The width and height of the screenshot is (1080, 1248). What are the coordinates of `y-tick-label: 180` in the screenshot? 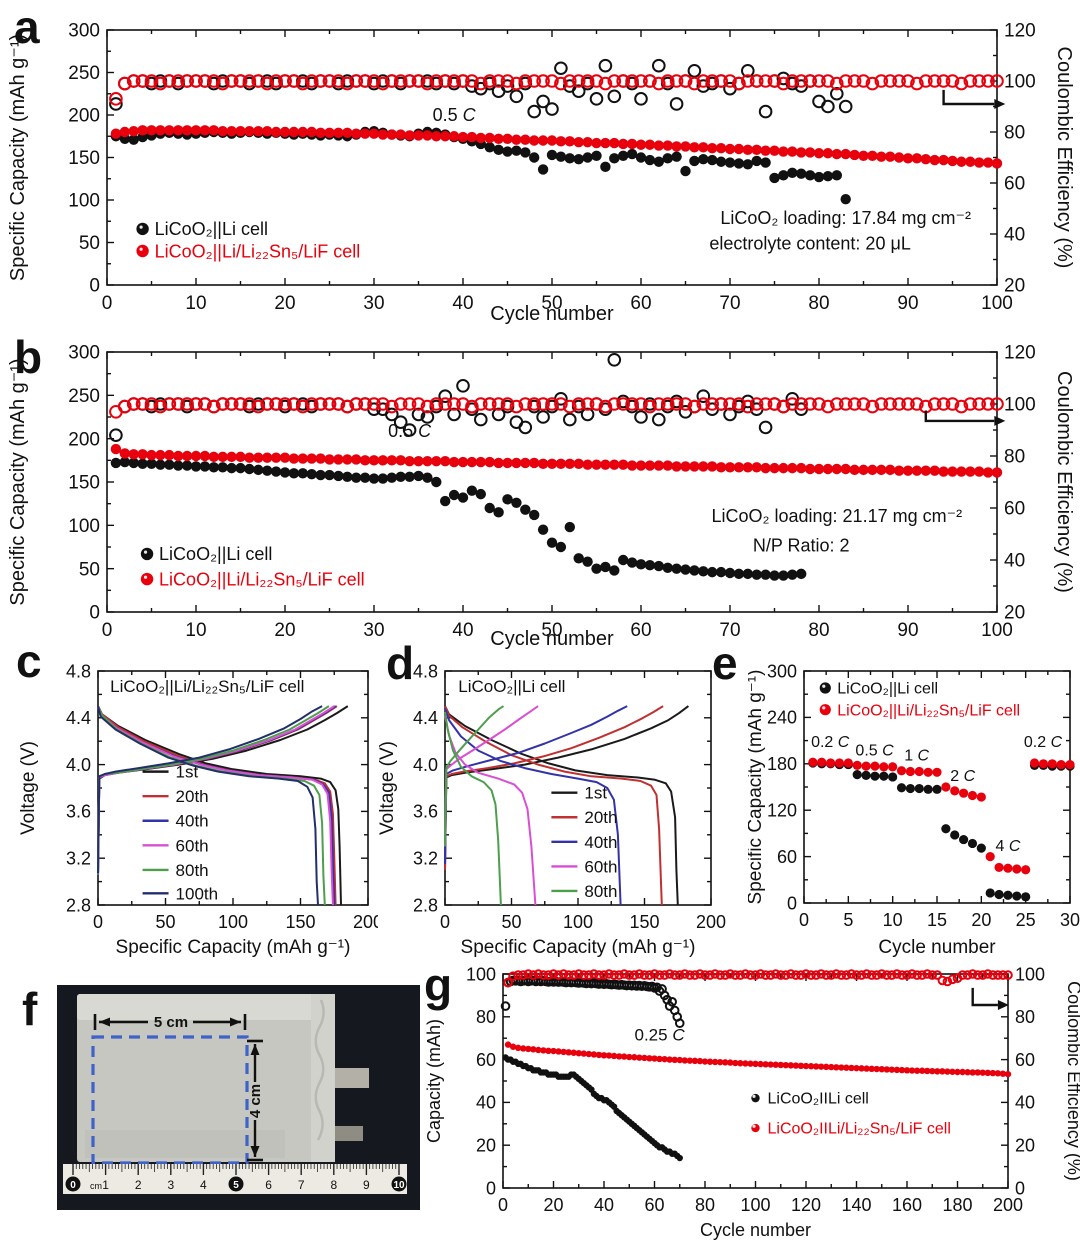 It's located at (782, 764).